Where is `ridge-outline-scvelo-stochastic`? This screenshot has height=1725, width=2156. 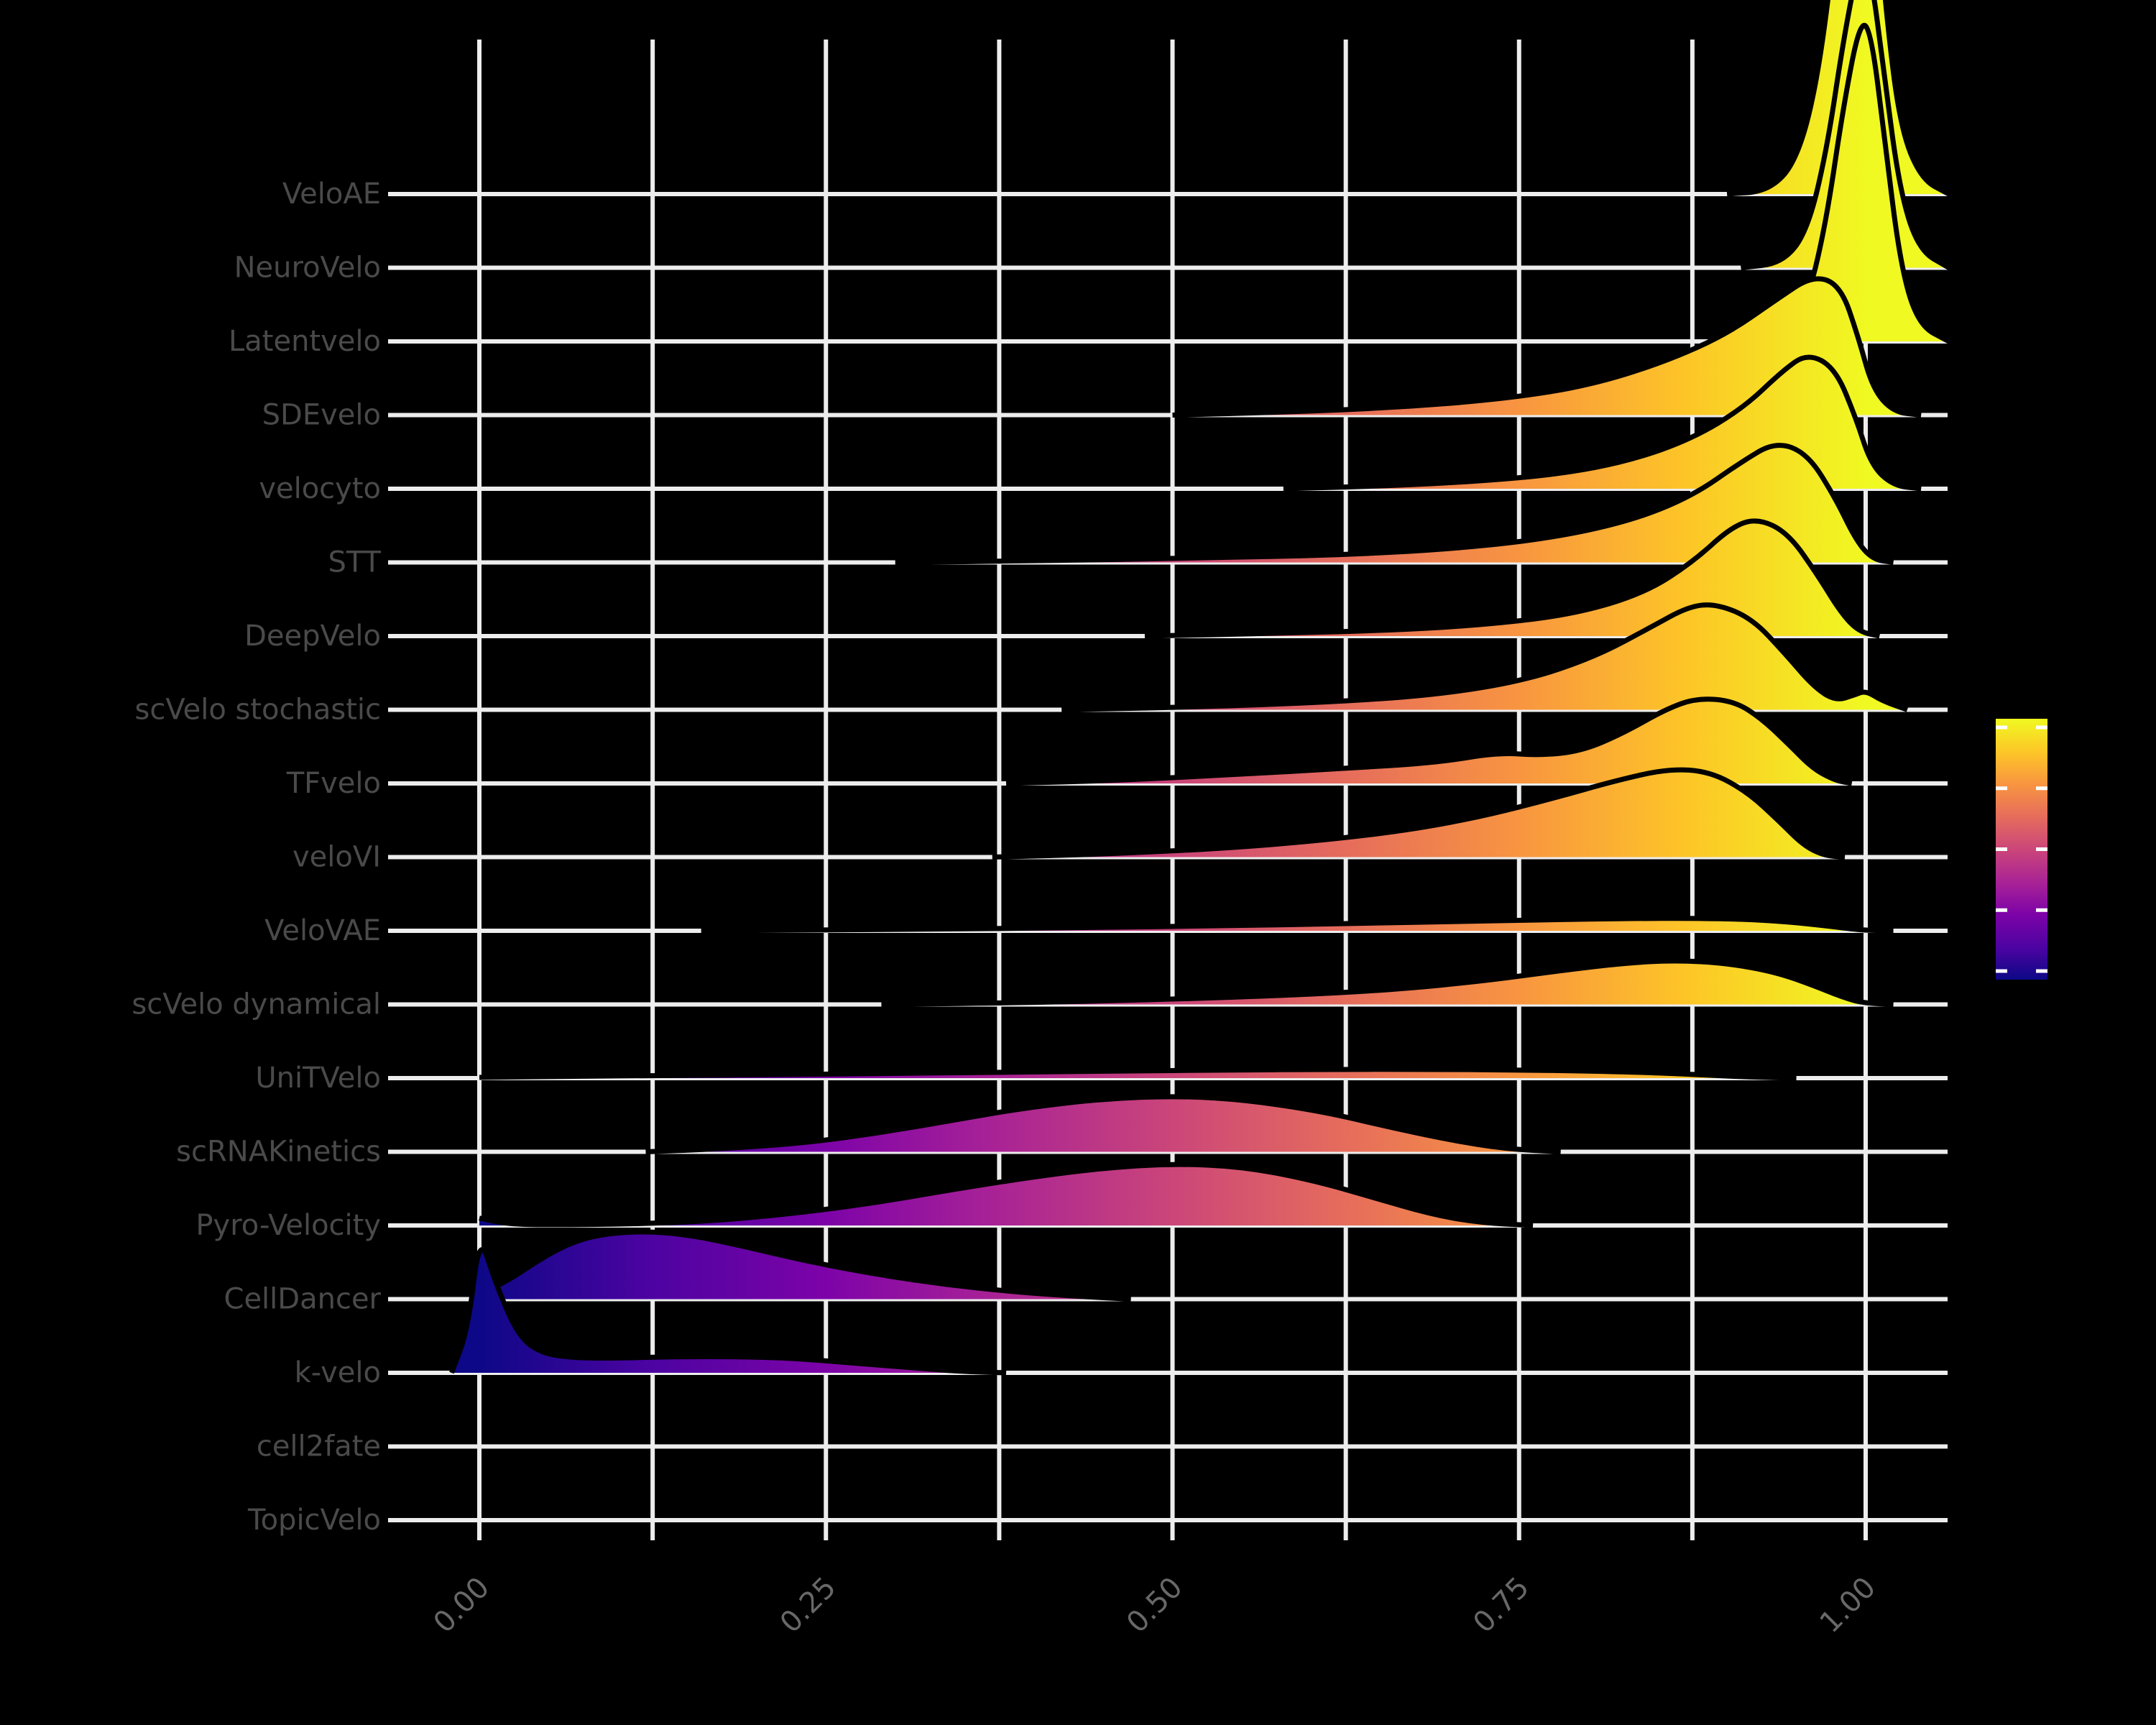 ridge-outline-scvelo-stochastic is located at coordinates (1485, 657).